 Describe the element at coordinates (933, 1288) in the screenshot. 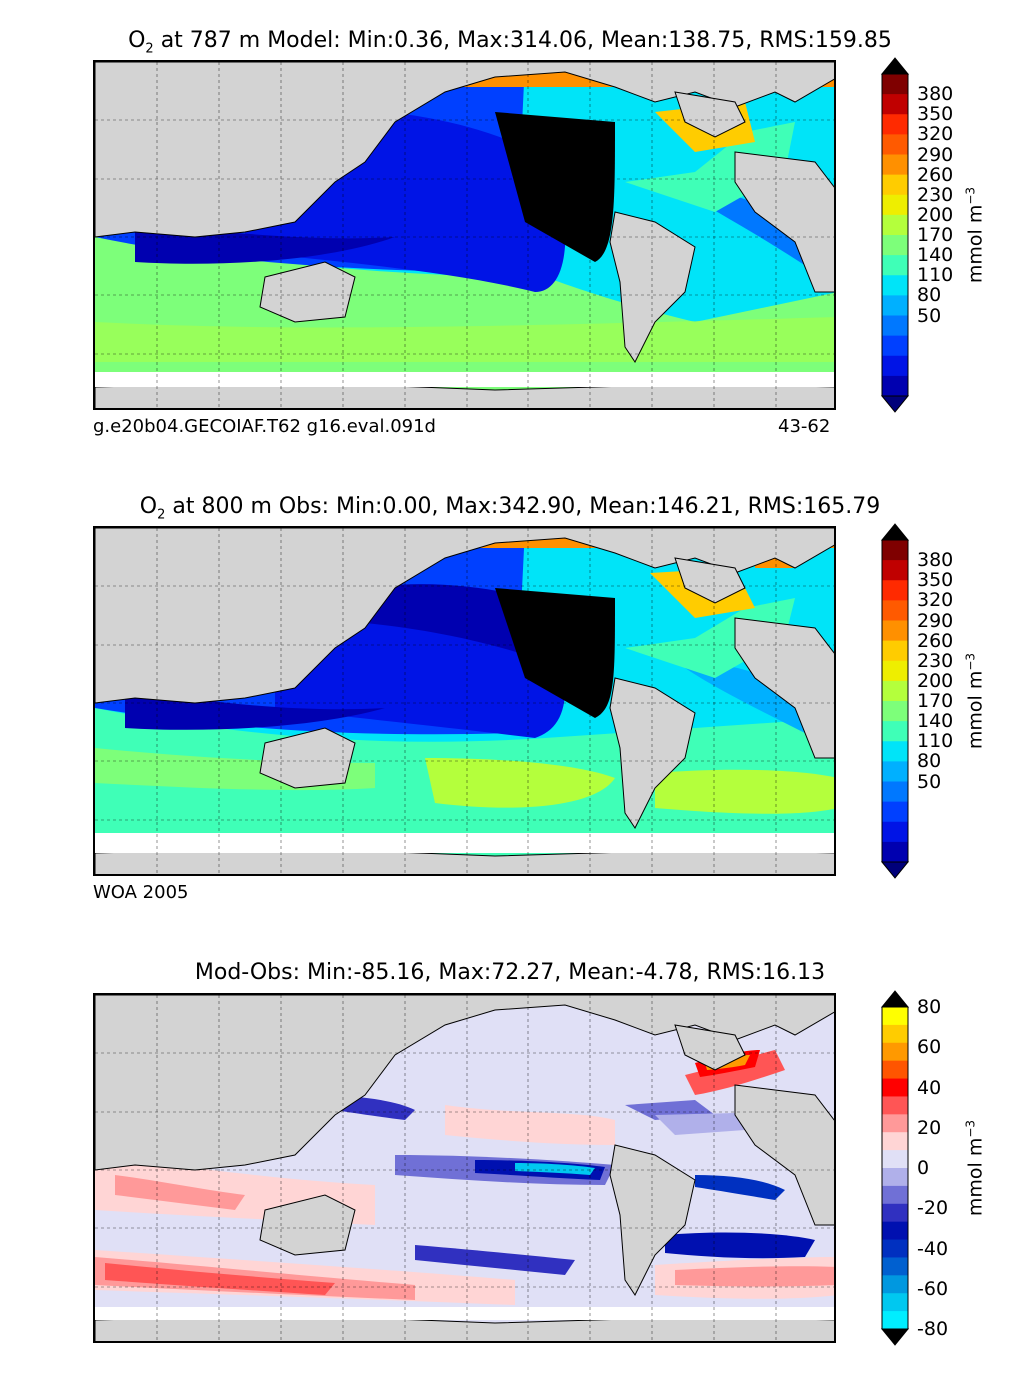

I see `colorbar-tick-label: -60` at that location.